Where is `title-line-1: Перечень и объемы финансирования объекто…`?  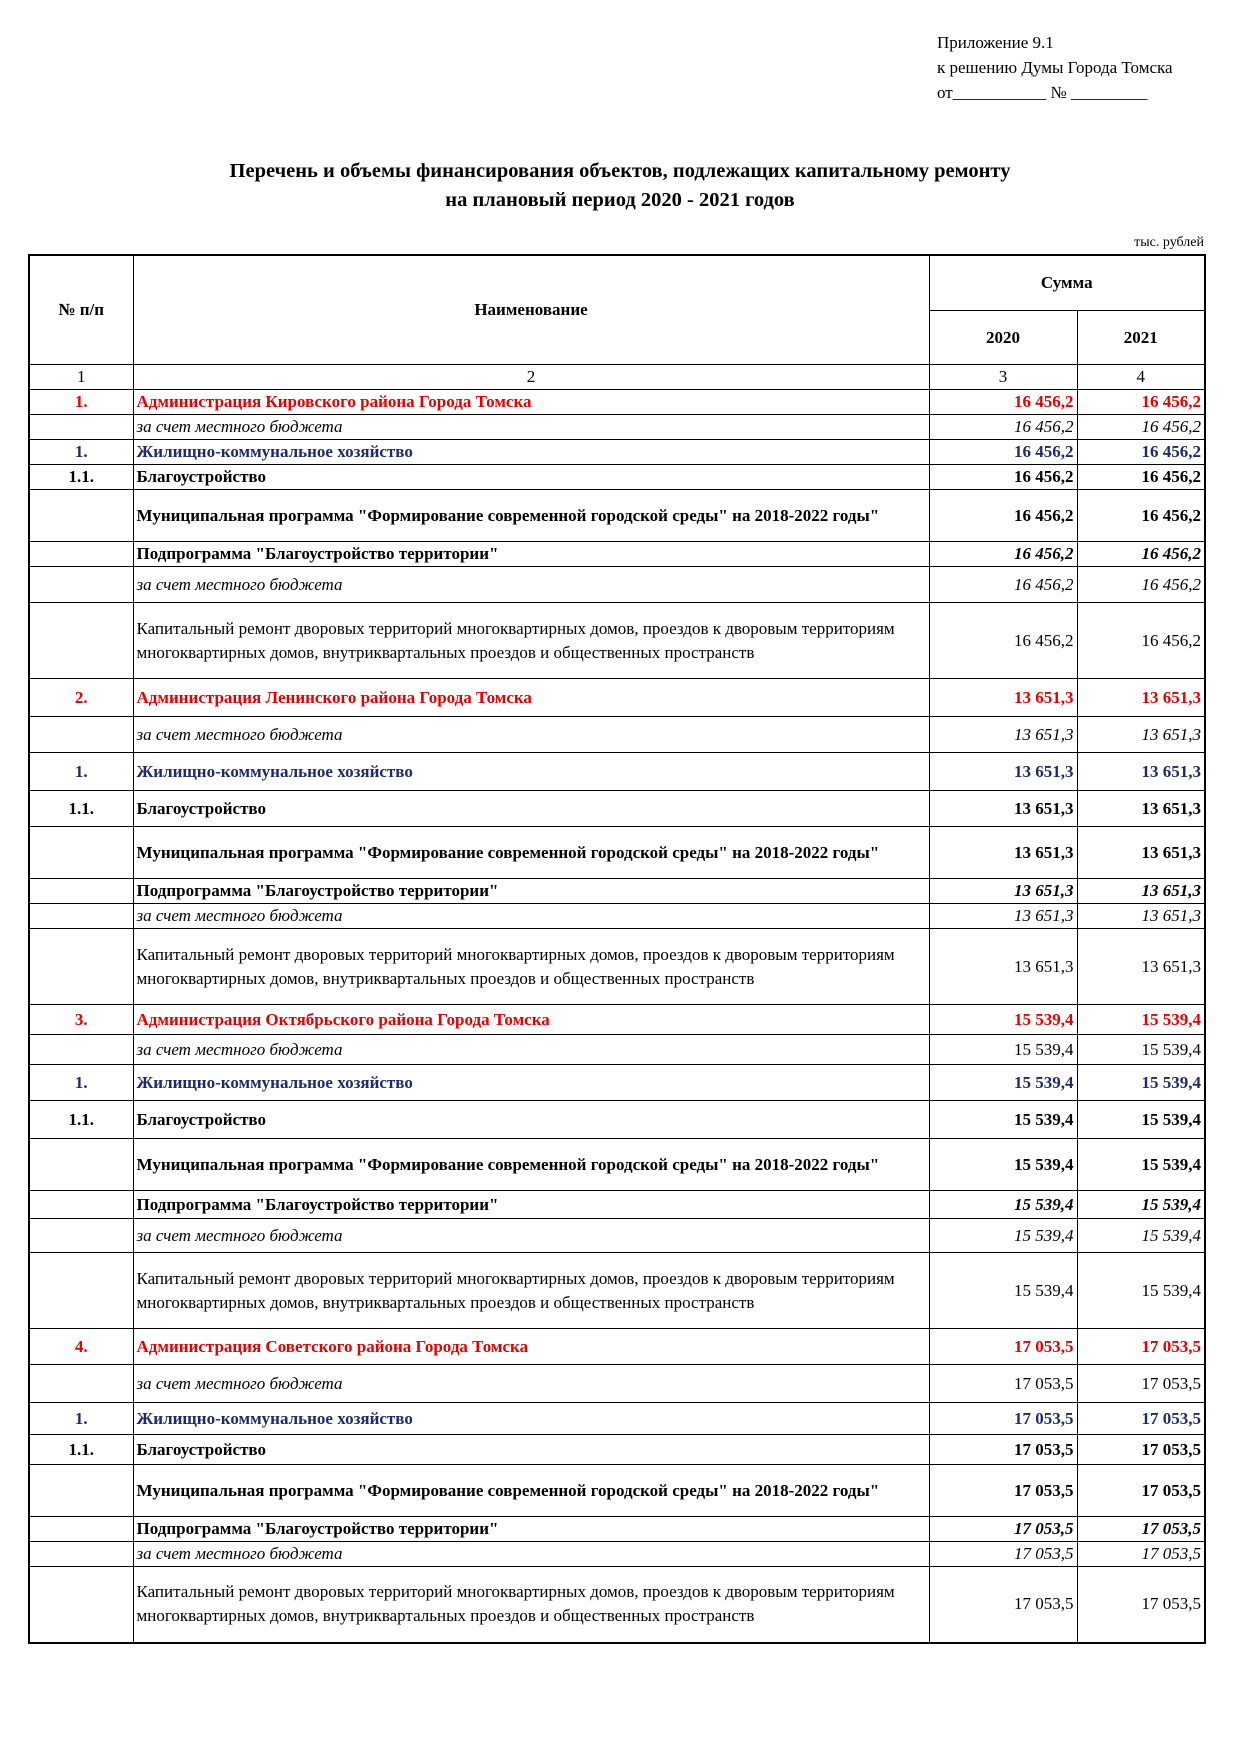
title-line-1: Перечень и объемы финансирования объекто… is located at coordinates (620, 171).